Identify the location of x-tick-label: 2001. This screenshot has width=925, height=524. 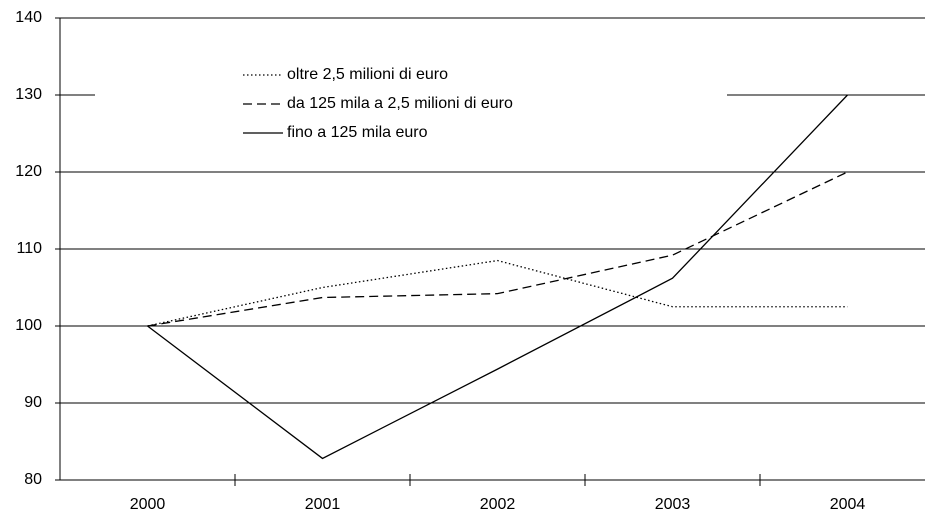
(323, 504).